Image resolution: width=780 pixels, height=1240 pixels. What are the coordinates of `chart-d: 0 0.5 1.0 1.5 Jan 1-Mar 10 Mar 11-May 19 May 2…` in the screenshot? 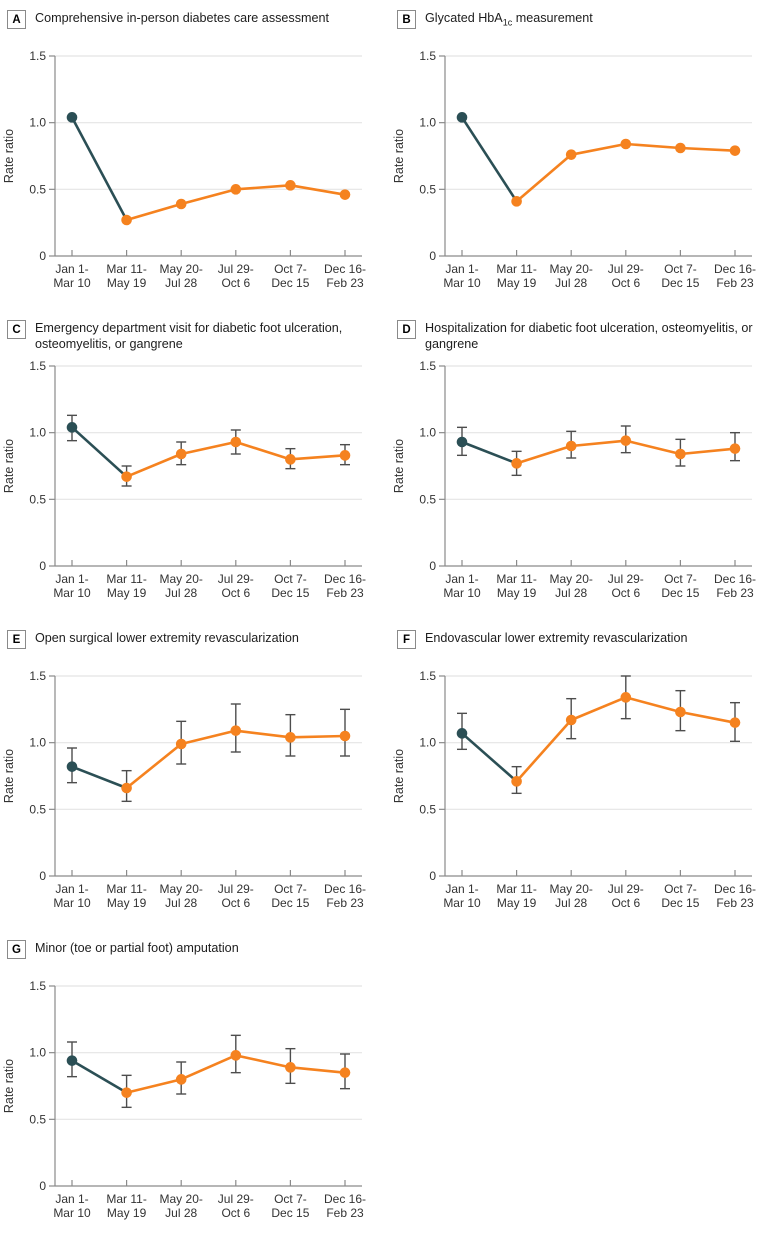 It's located at (574, 479).